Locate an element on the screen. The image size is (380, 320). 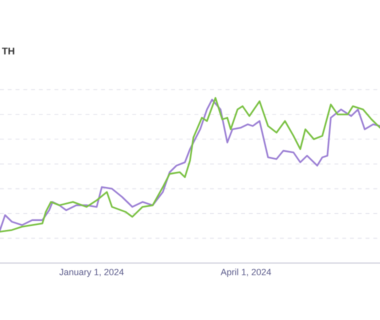
chart-title: TH is located at coordinates (8, 51).